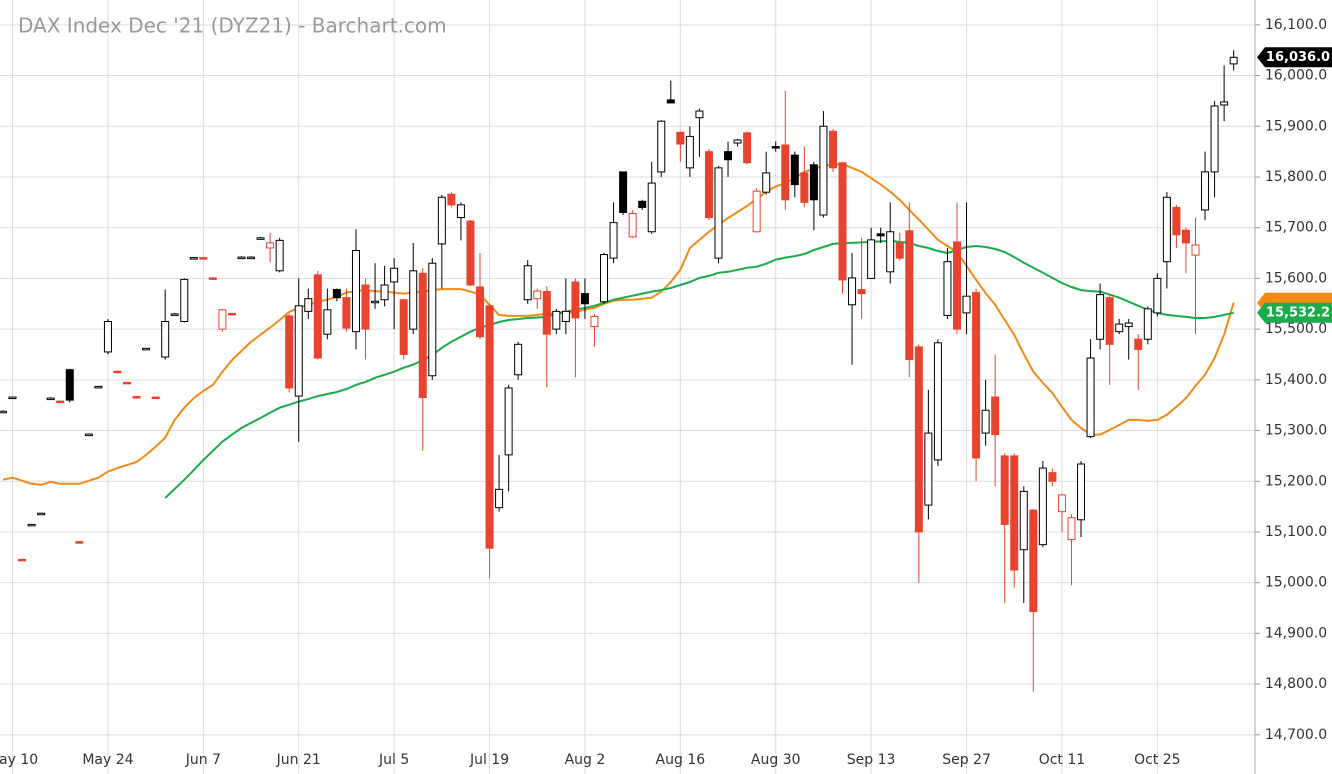 Image resolution: width=1332 pixels, height=774 pixels. I want to click on y-tick-label: 16,100.0, so click(1296, 25).